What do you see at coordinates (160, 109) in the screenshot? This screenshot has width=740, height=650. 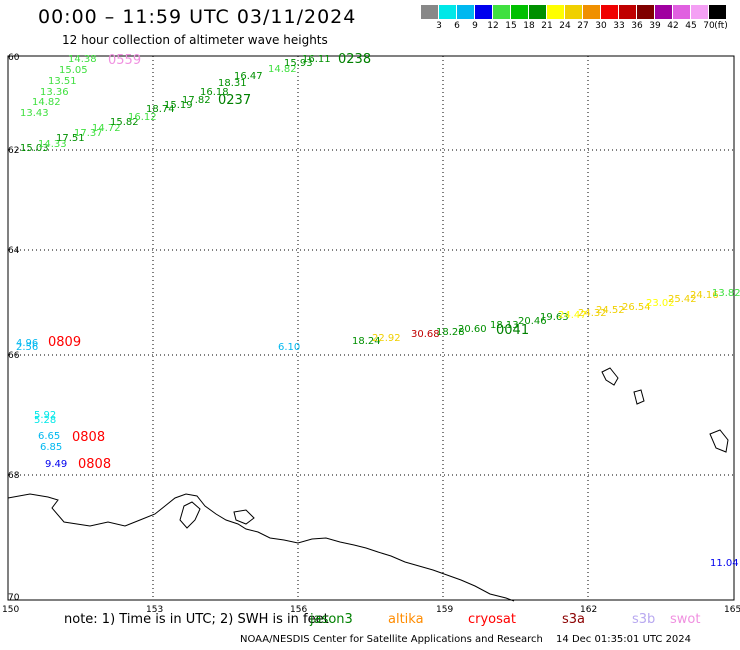 I see `wave-height-label: 18.74` at bounding box center [160, 109].